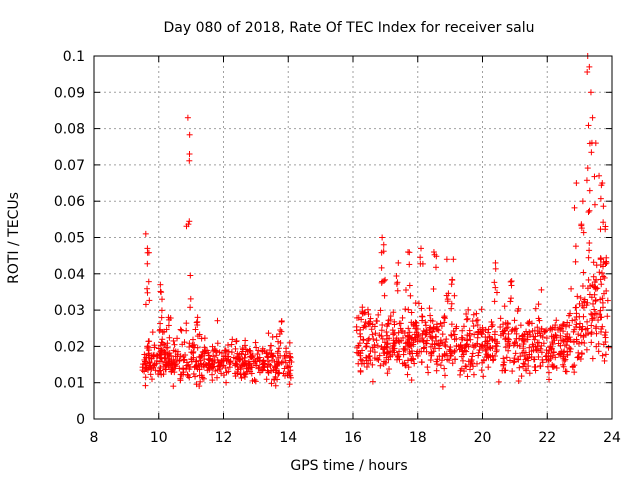 The width and height of the screenshot is (640, 480). What do you see at coordinates (348, 466) in the screenshot?
I see `x-axis-title: GPS time / hours` at bounding box center [348, 466].